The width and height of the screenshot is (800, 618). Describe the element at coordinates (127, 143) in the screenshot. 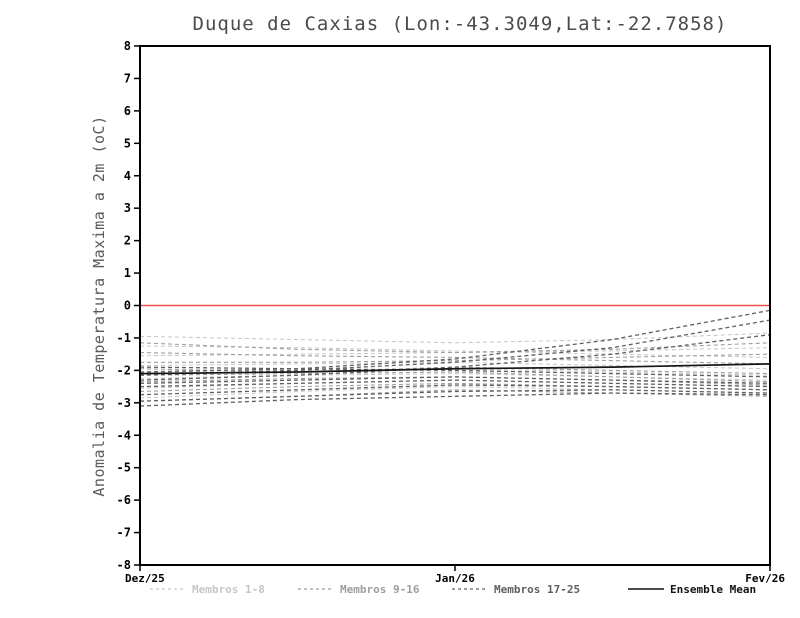

I see `y-tick-label: 5` at that location.